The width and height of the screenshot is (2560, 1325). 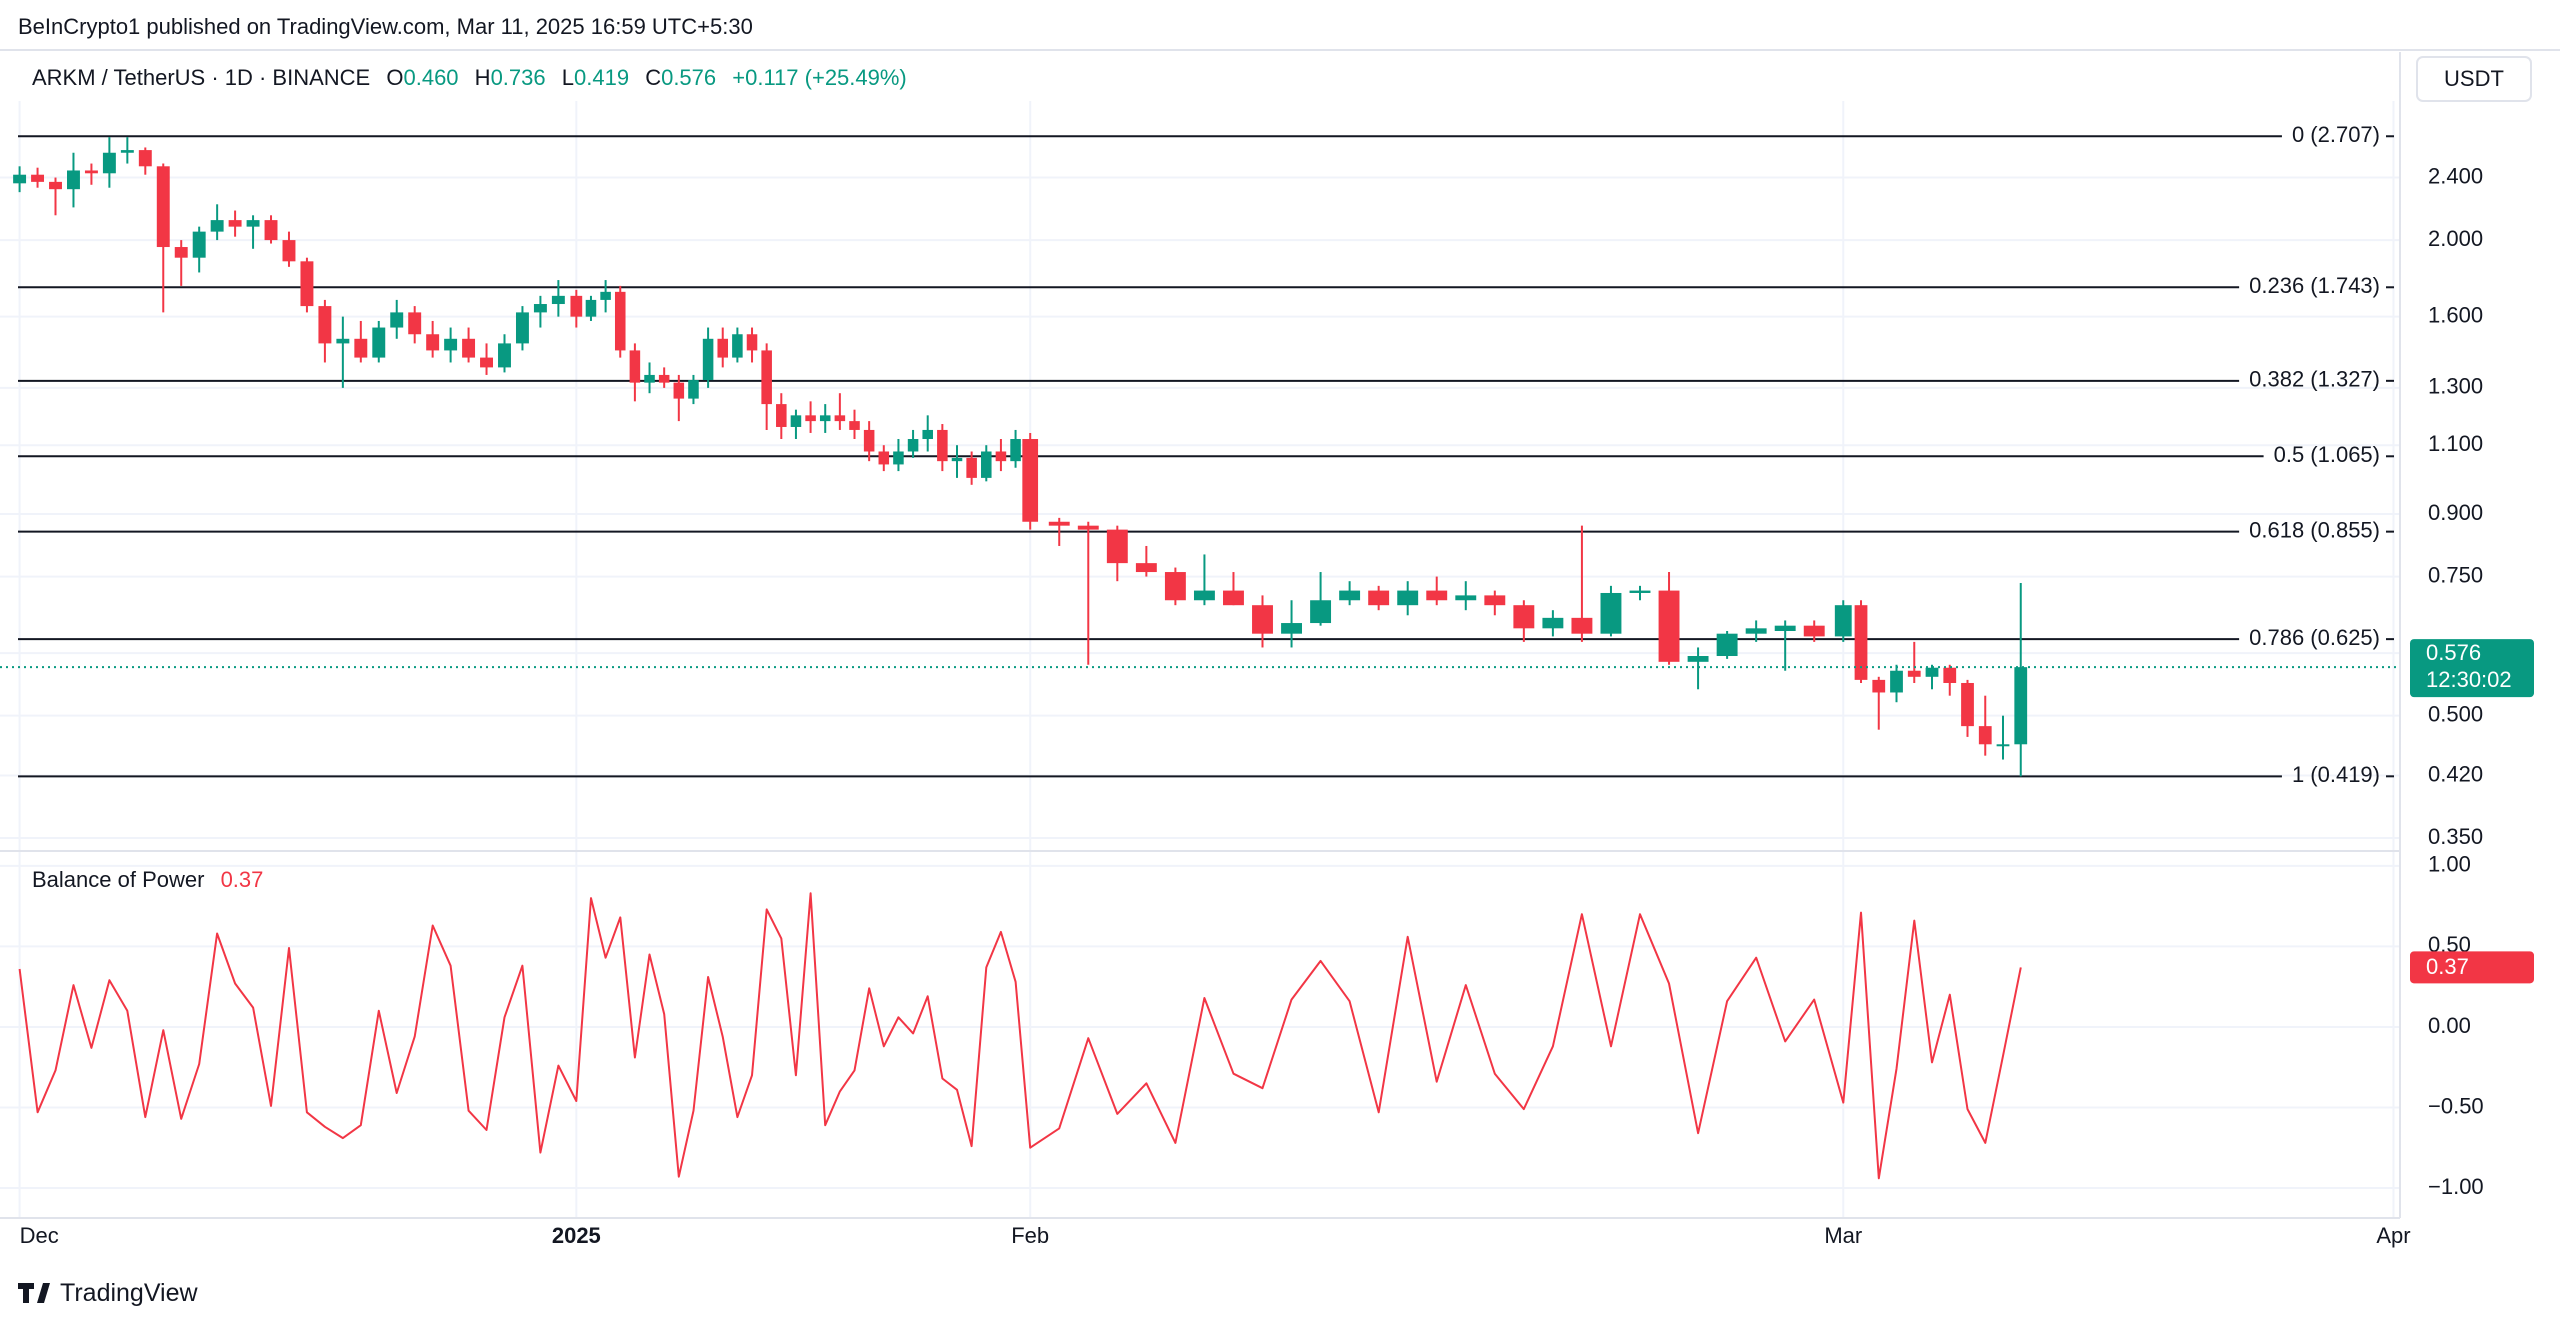 I want to click on brand-name: TradingView, so click(x=129, y=1293).